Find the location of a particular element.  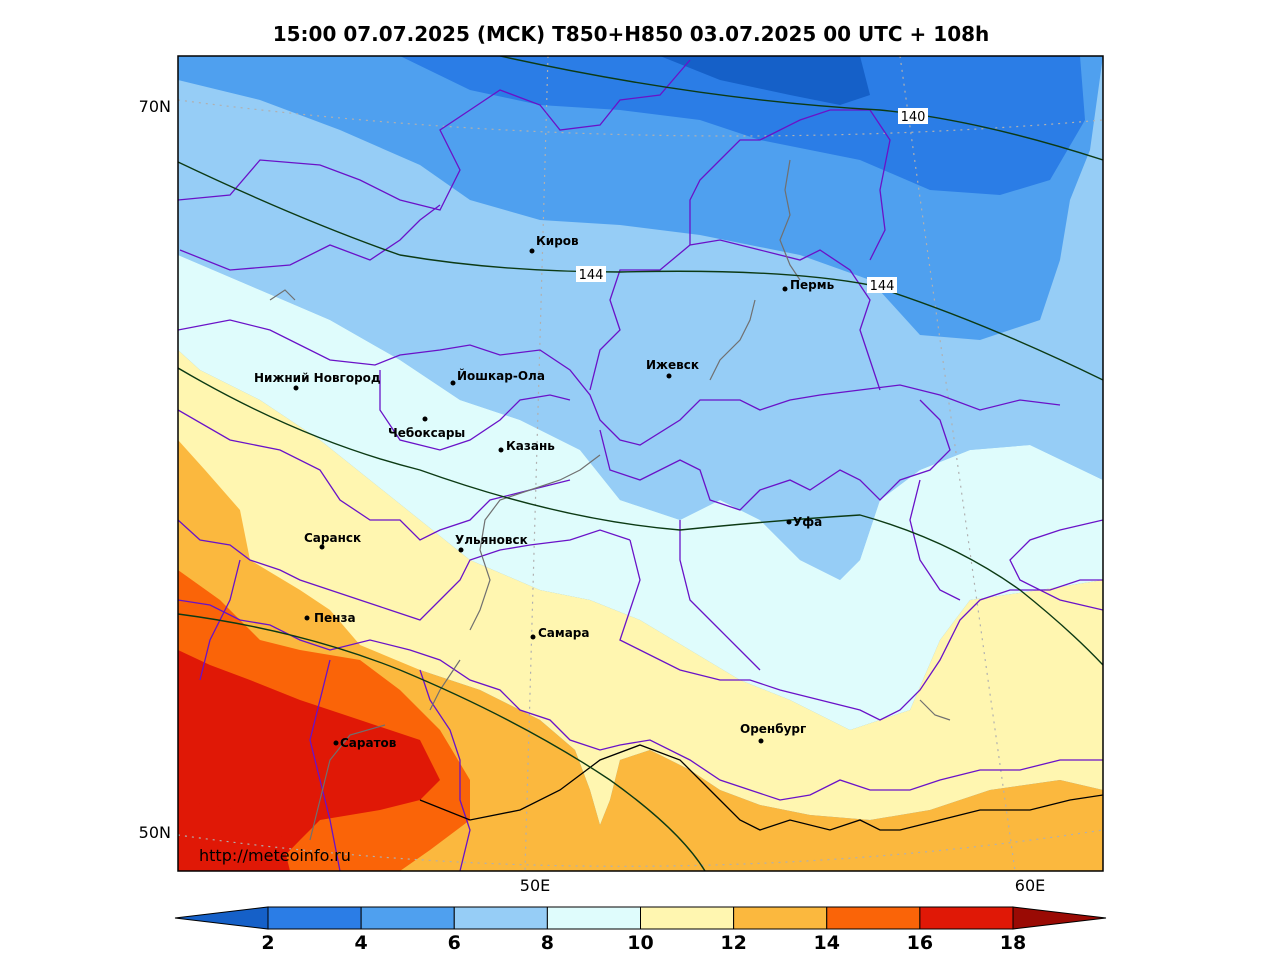

city-label-nizhny: Нижний Новгород is located at coordinates (317, 378).